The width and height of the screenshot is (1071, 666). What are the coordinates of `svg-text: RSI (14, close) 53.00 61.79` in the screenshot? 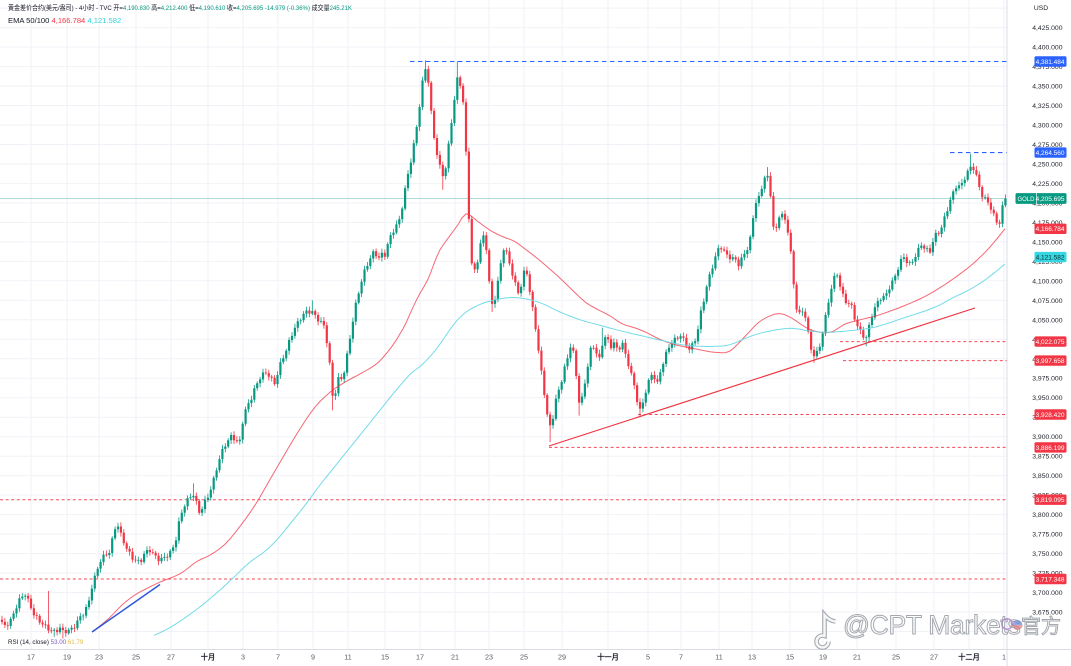 It's located at (46, 642).